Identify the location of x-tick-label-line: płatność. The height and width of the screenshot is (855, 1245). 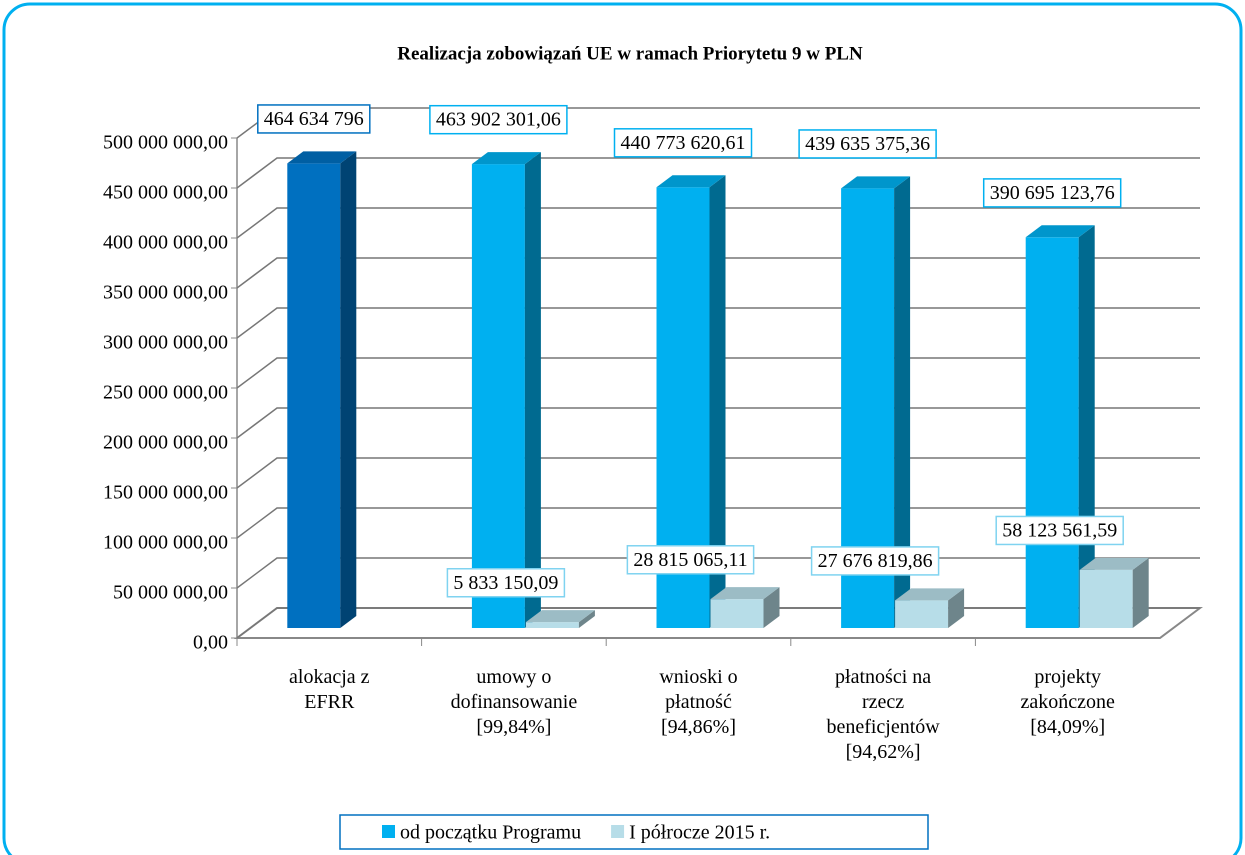
(698, 702).